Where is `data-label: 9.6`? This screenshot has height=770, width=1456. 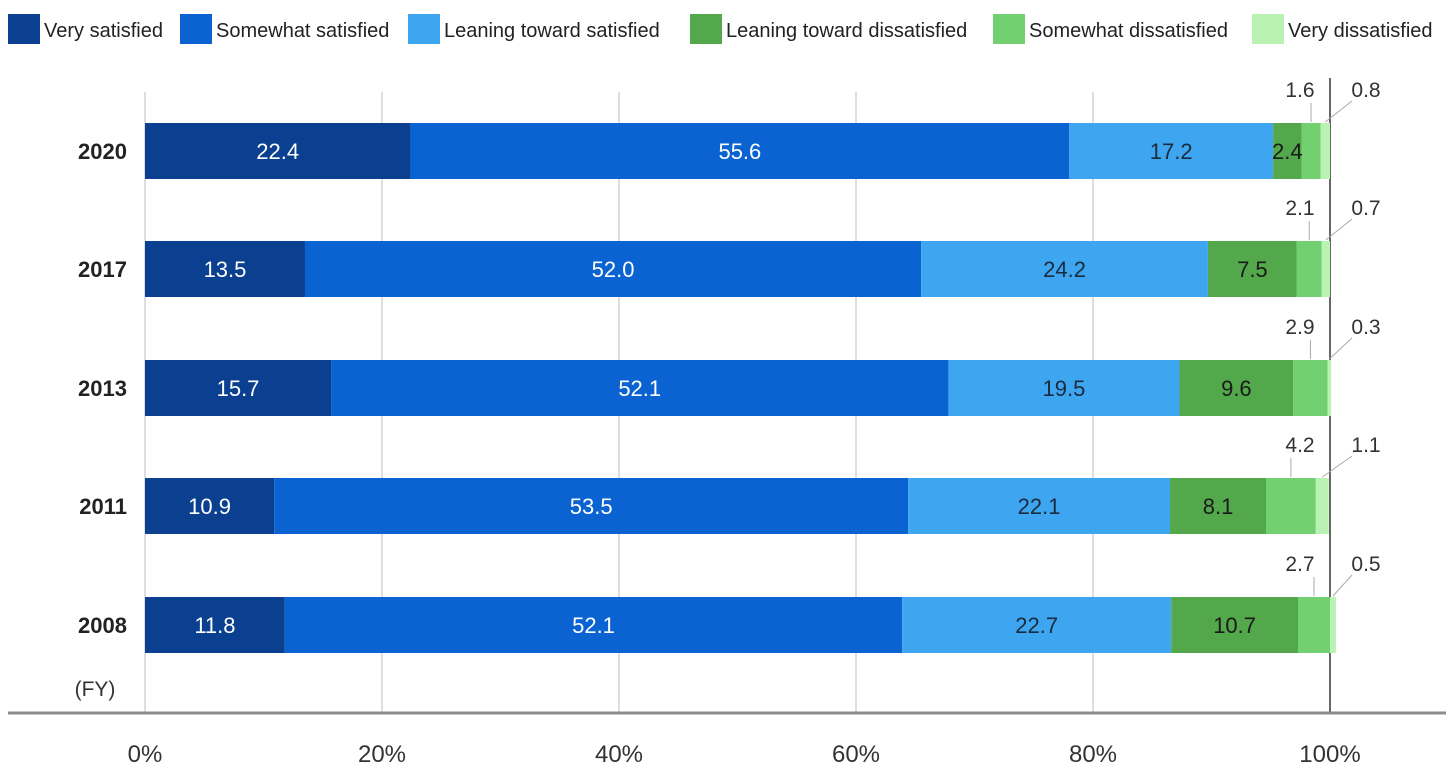 data-label: 9.6 is located at coordinates (1236, 388).